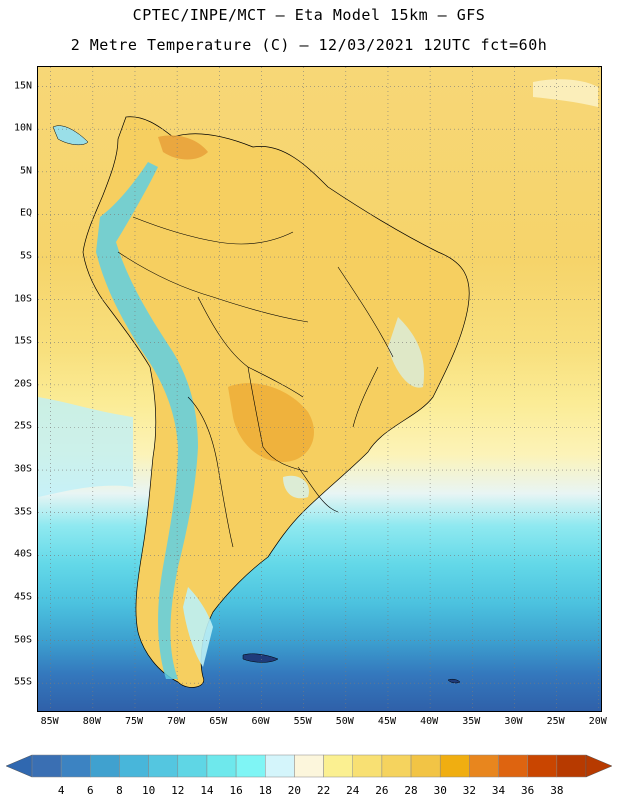 This screenshot has width=618, height=800. What do you see at coordinates (178, 790) in the screenshot?
I see `colorbar-tick-label: 12` at bounding box center [178, 790].